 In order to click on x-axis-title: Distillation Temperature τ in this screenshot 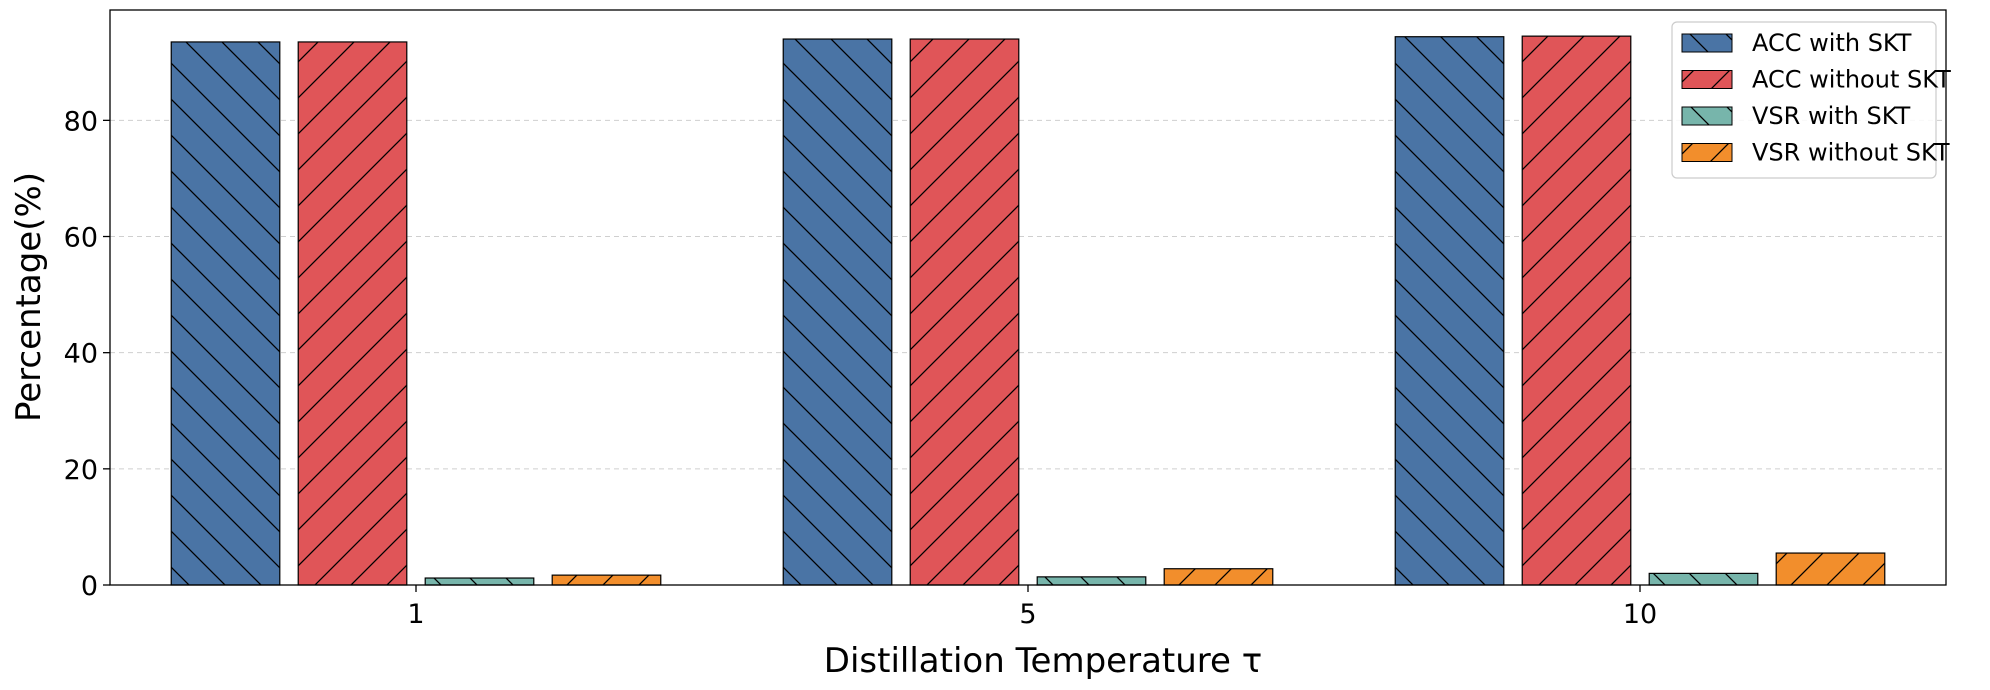, I will do `click(1043, 661)`.